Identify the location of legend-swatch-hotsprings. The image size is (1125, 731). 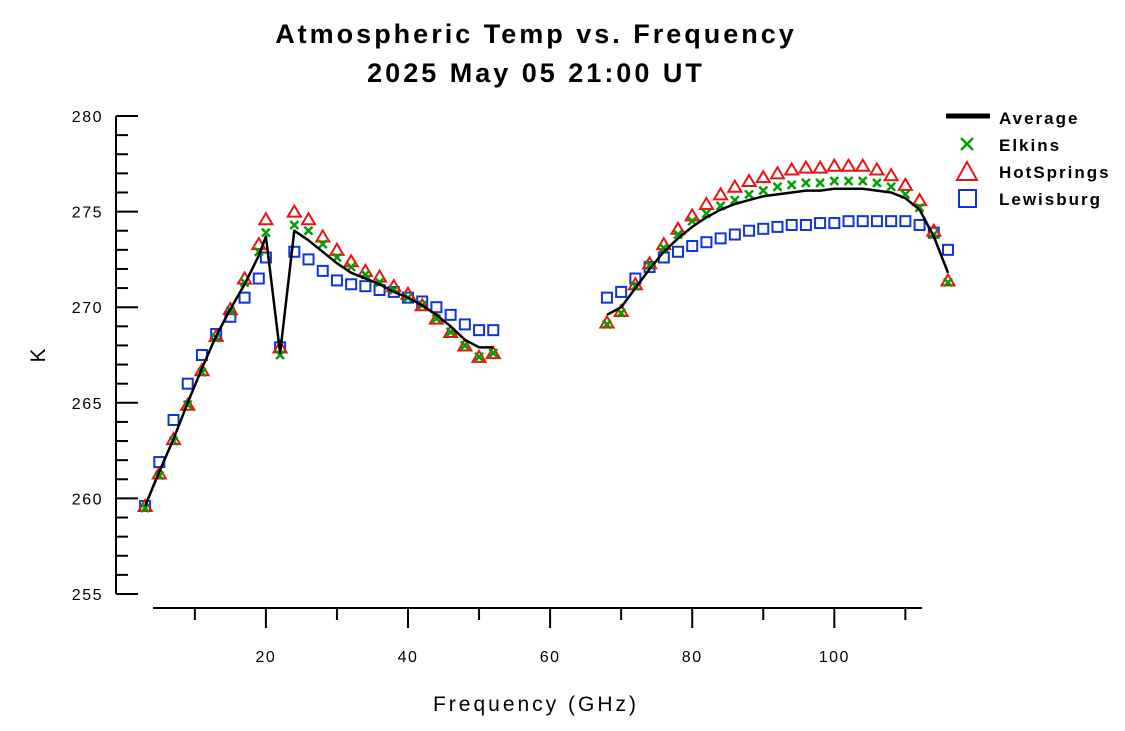
(967, 170).